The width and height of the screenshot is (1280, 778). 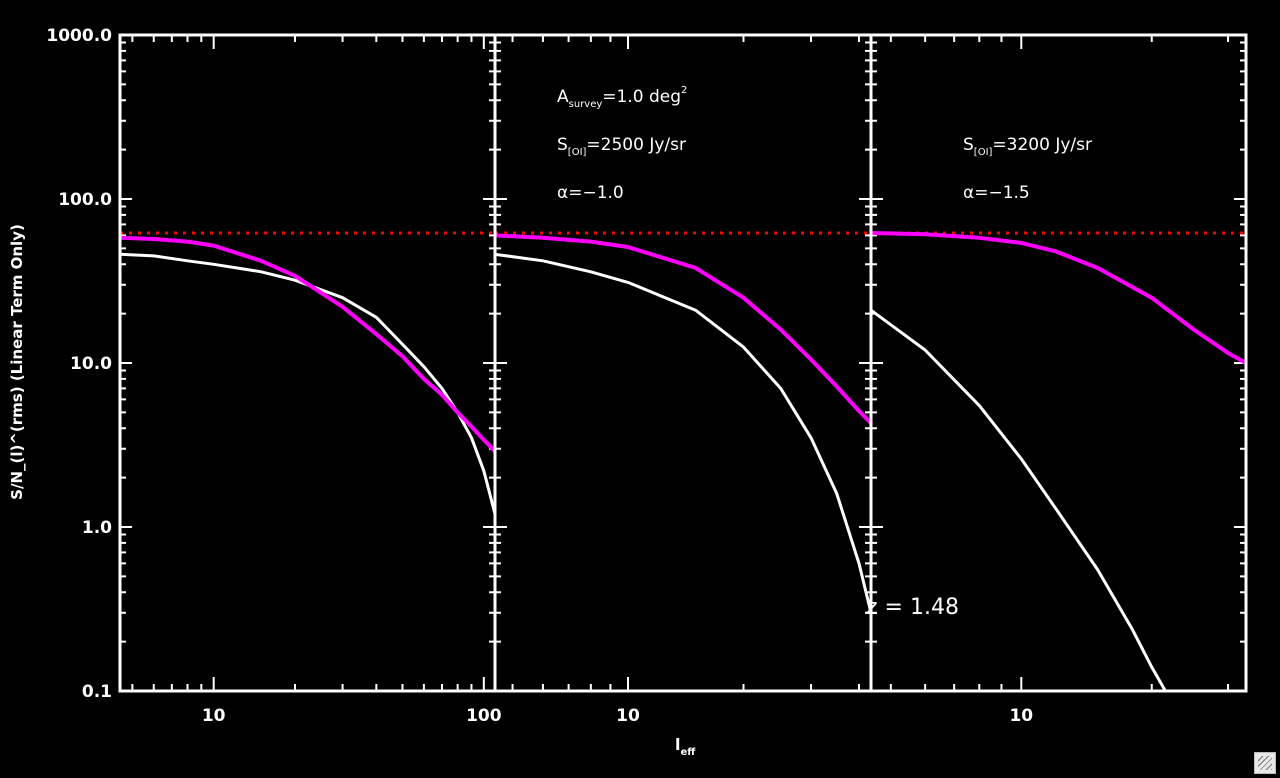 What do you see at coordinates (97, 528) in the screenshot?
I see `y-tick-label: 1.0` at bounding box center [97, 528].